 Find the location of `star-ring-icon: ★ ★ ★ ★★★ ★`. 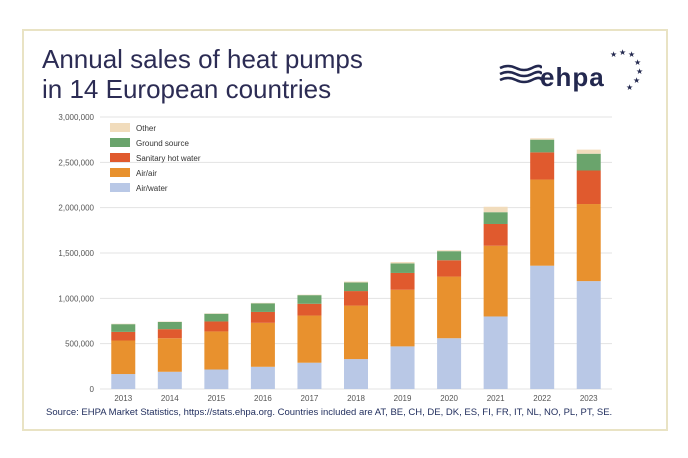

star-ring-icon: ★ ★ ★ ★★★ ★ is located at coordinates (626, 70).